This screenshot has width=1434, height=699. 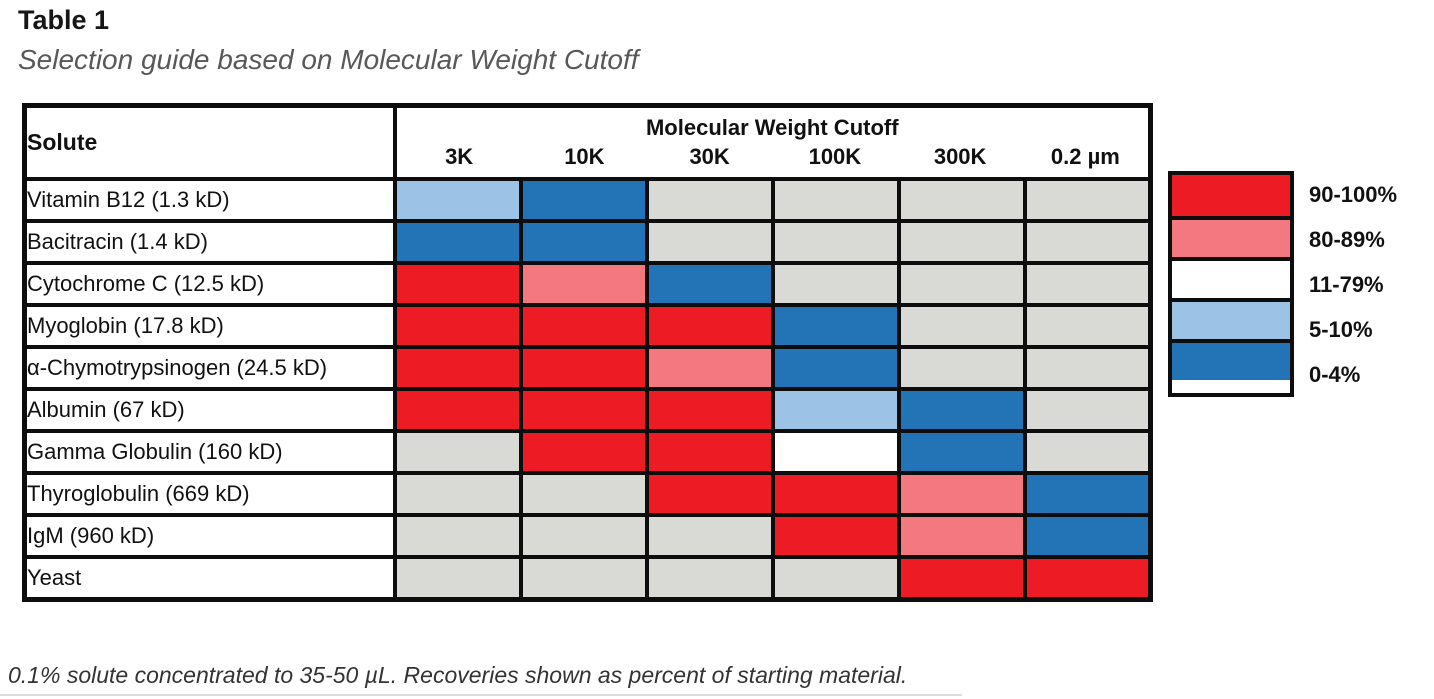 I want to click on solute-label: Vitamin B12 (1.3 kD), so click(x=209, y=200).